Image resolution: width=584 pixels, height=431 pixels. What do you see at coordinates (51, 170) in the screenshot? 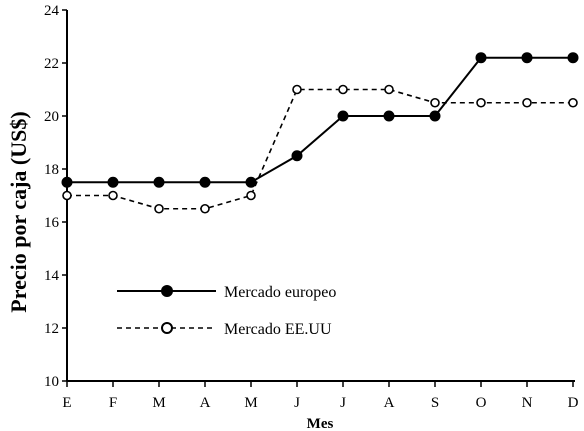
I see `y-tick-label: 18` at bounding box center [51, 170].